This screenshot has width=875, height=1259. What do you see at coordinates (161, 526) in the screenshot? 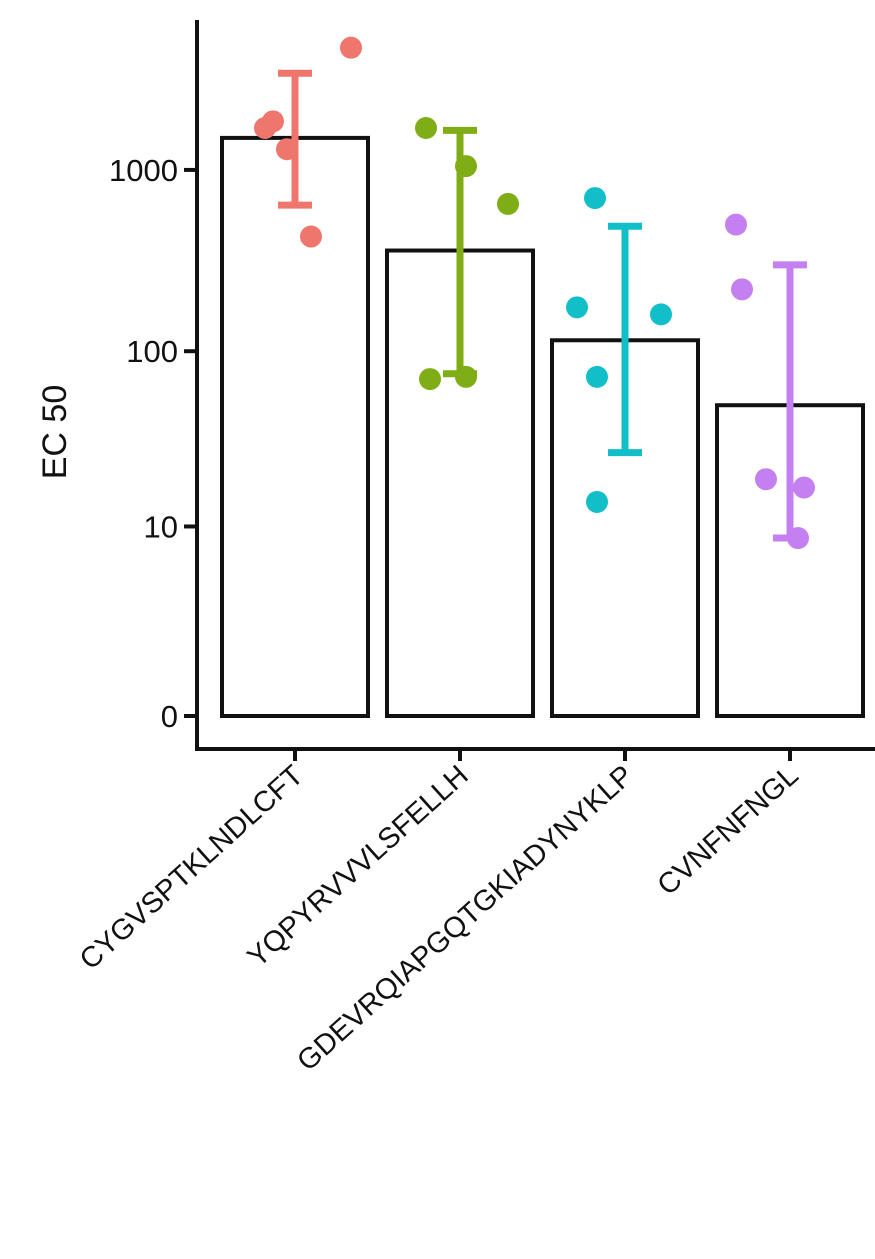
I see `y-tick-label: 10` at bounding box center [161, 526].